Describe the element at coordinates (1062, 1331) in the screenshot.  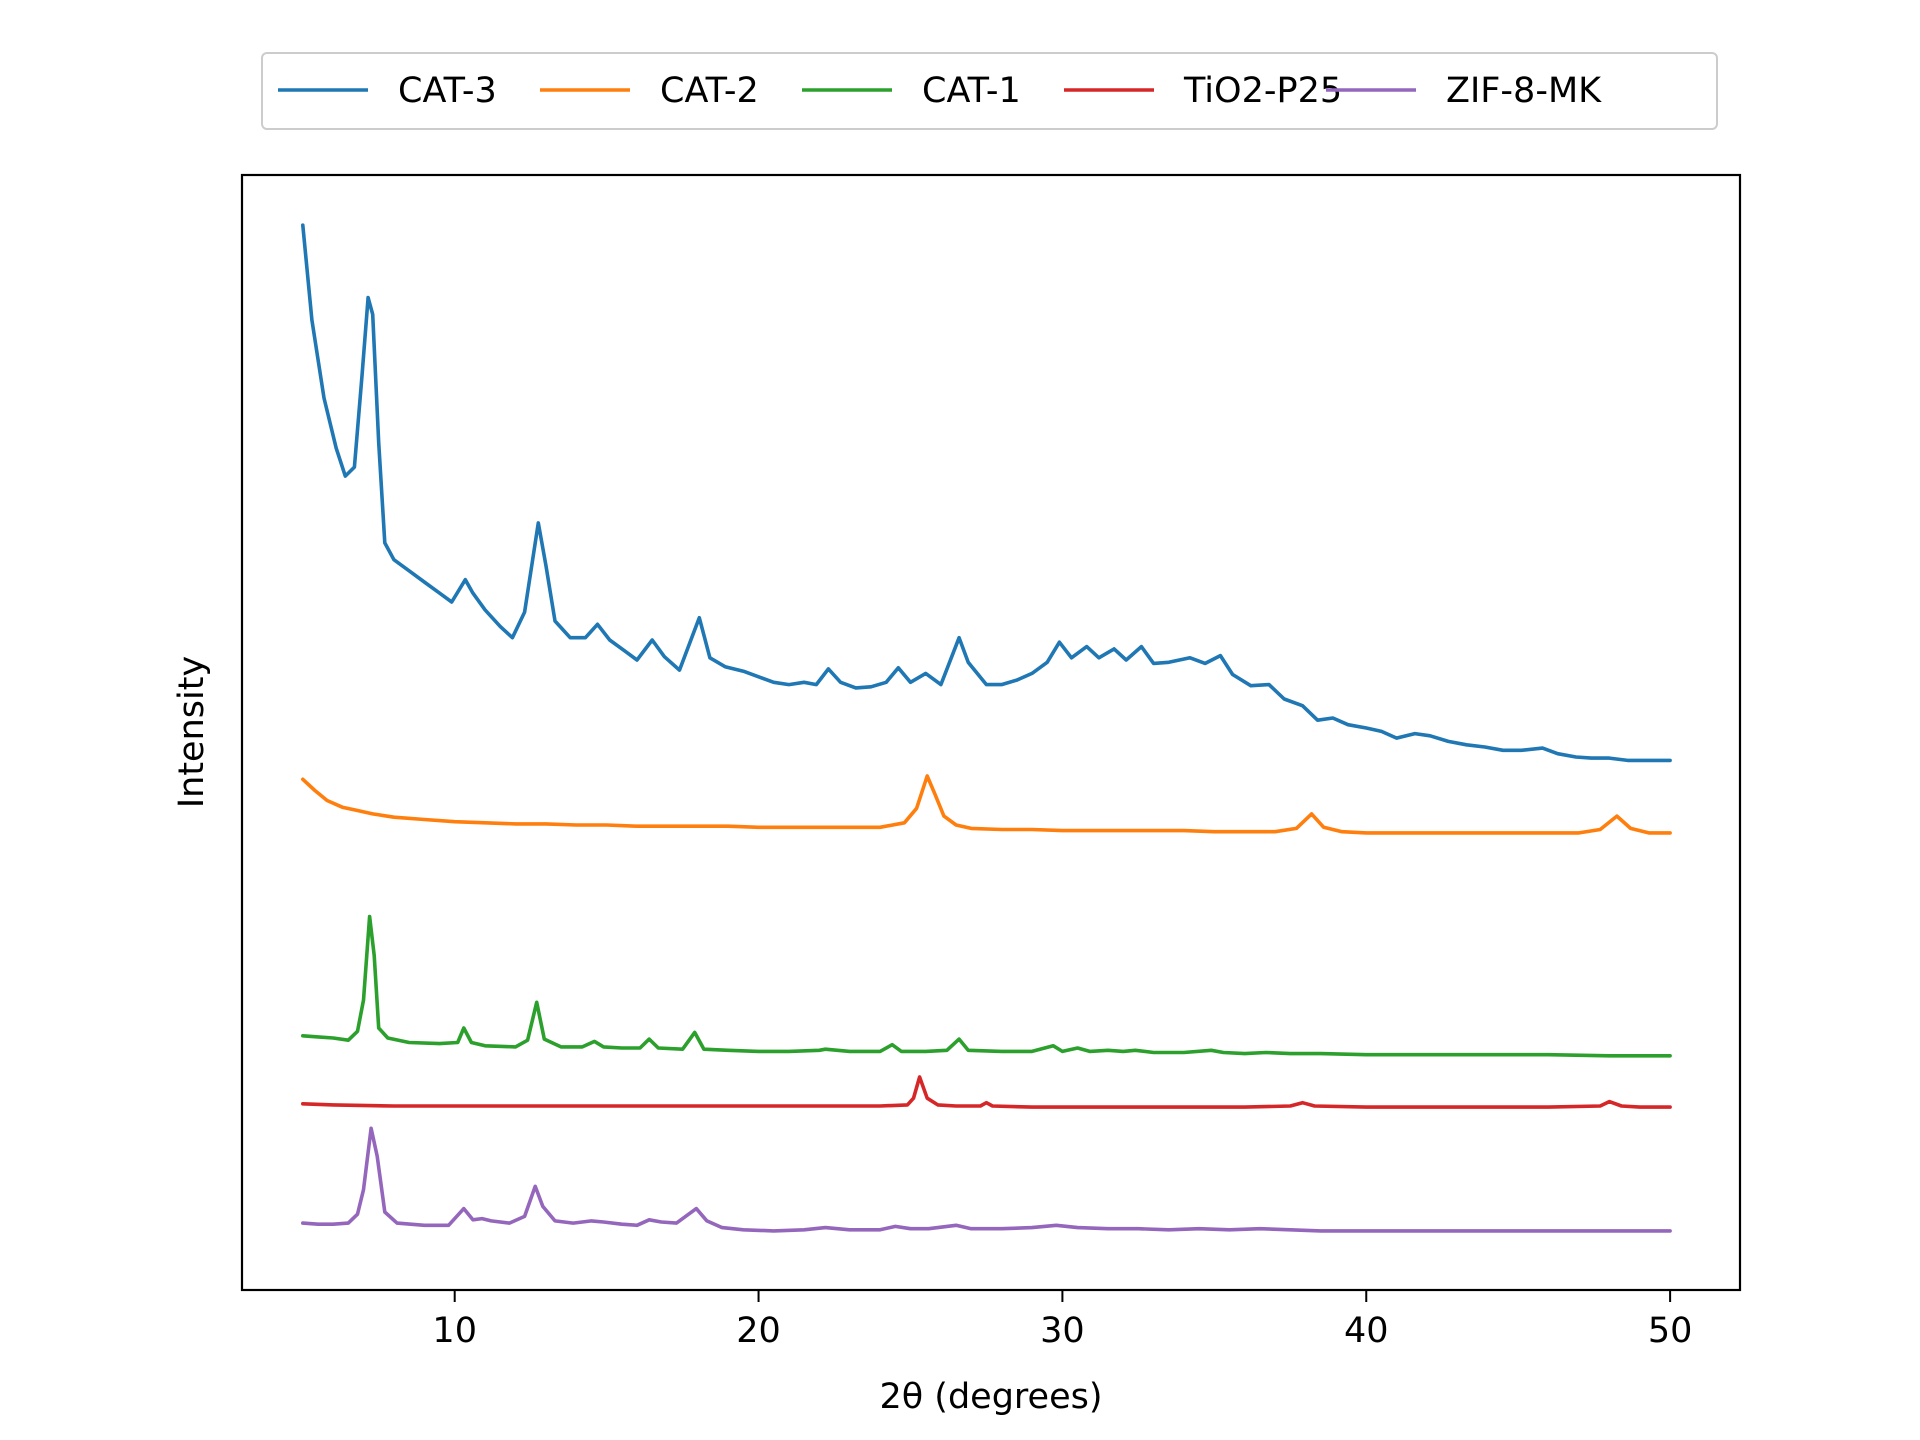
I see `x-tick-label: 30` at that location.